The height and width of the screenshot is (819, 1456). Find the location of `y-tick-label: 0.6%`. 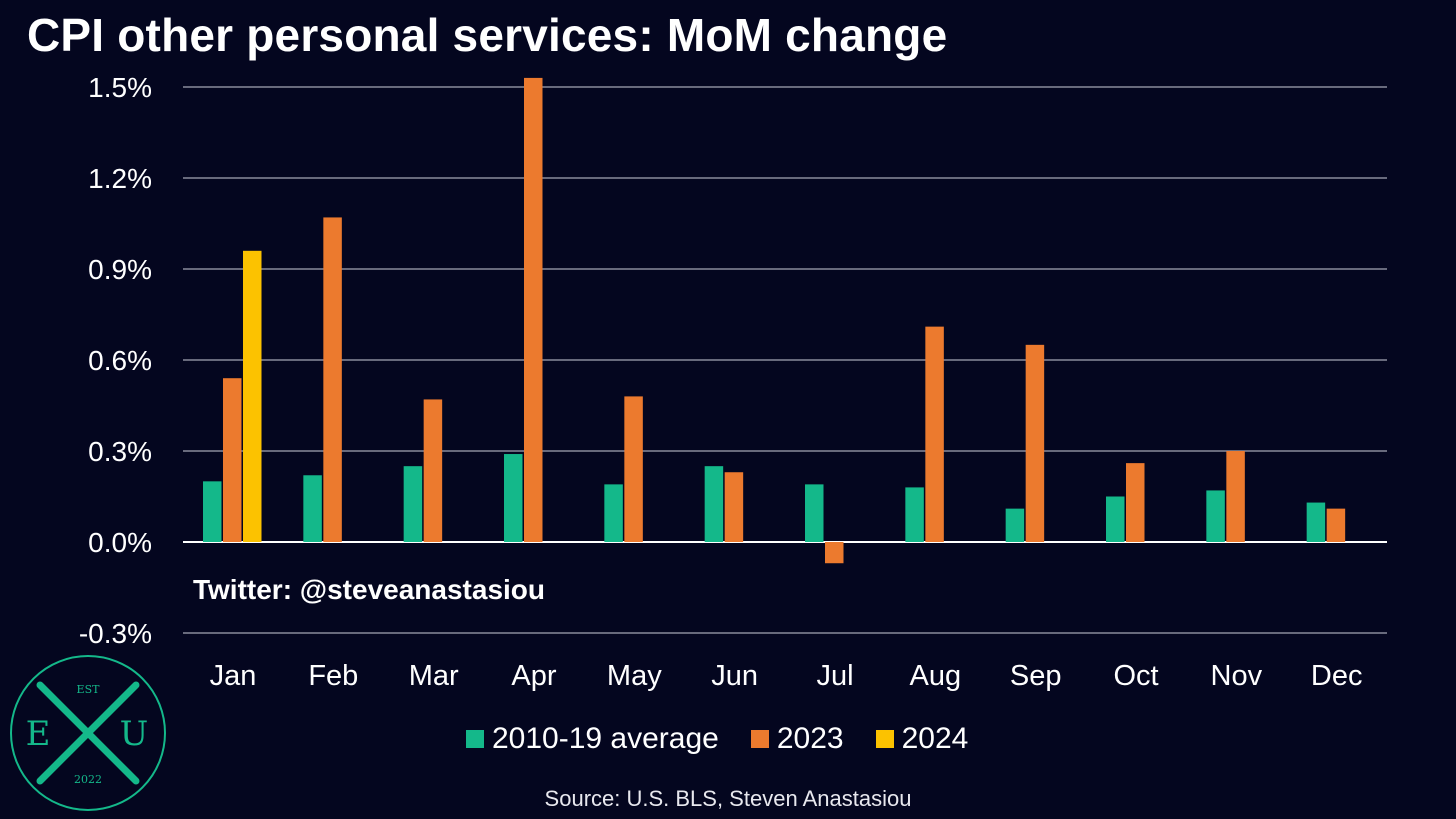

y-tick-label: 0.6% is located at coordinates (120, 360).